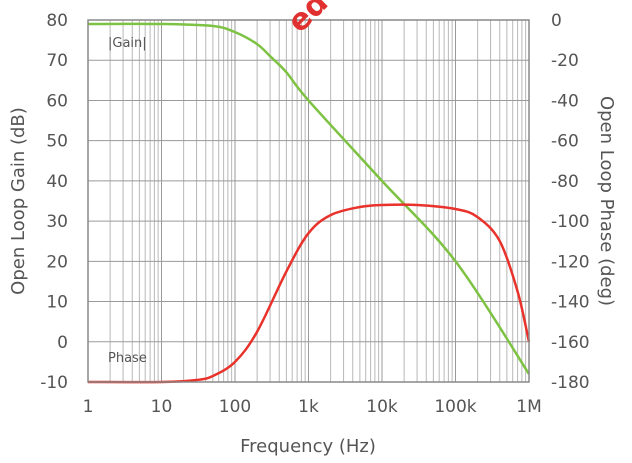 The width and height of the screenshot is (632, 463). I want to click on y-right-tick-label: -160, so click(570, 343).